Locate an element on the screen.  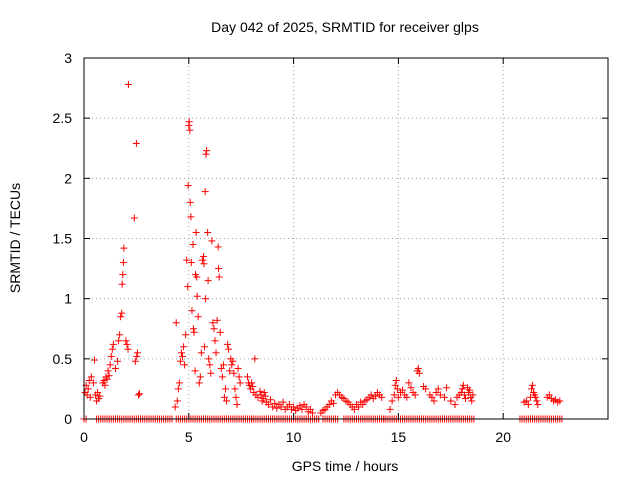
x-tick-label: 10 is located at coordinates (294, 437).